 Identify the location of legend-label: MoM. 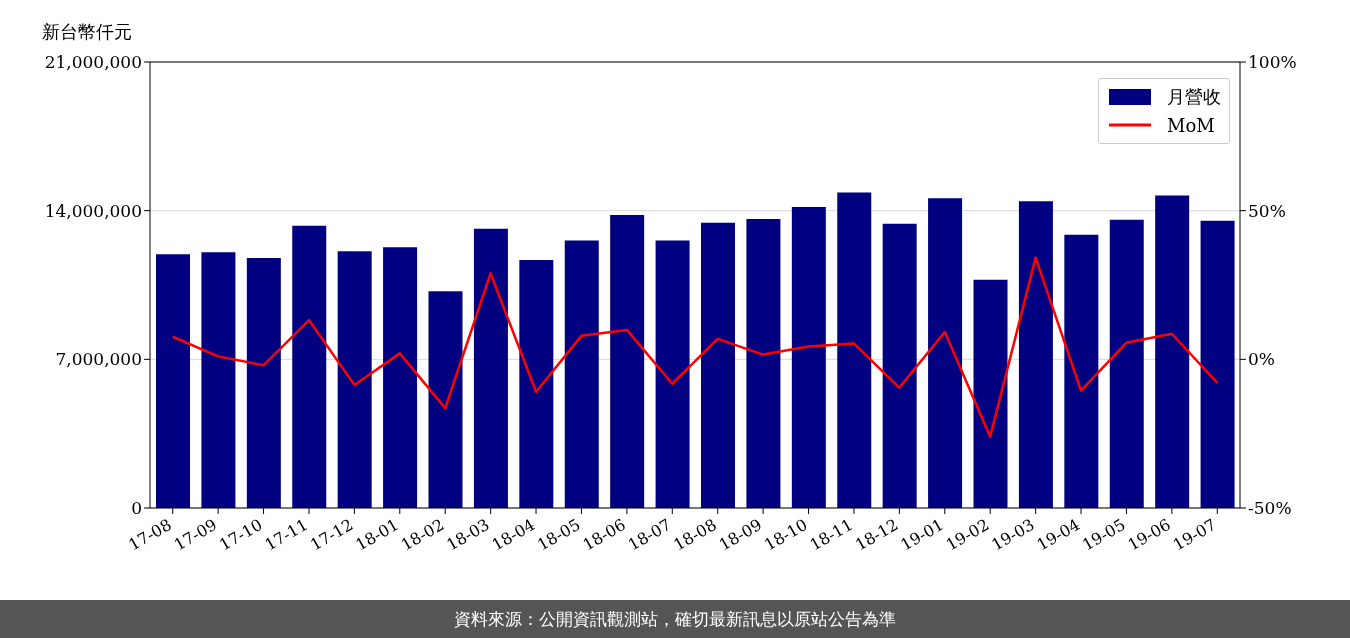
(1191, 125).